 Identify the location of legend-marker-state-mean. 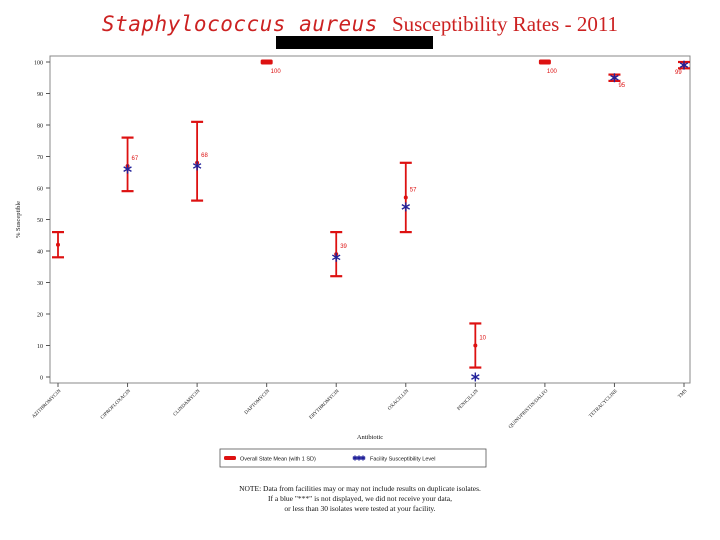
(230, 458).